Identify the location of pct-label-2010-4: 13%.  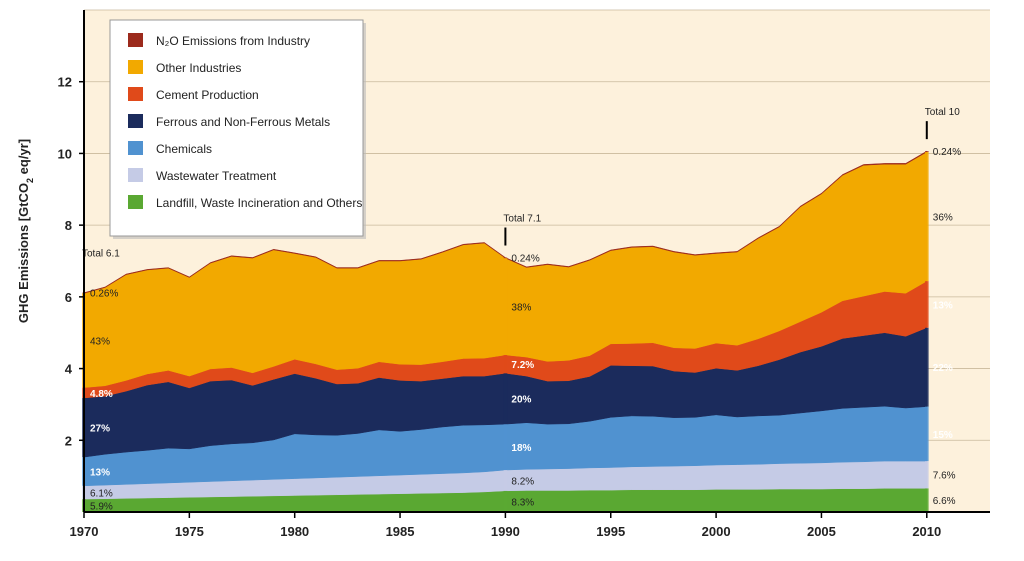
(943, 305).